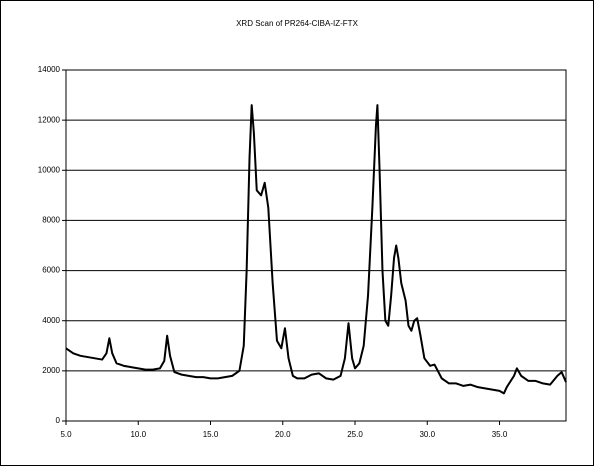  I want to click on x-tick-label: 20.0, so click(283, 434).